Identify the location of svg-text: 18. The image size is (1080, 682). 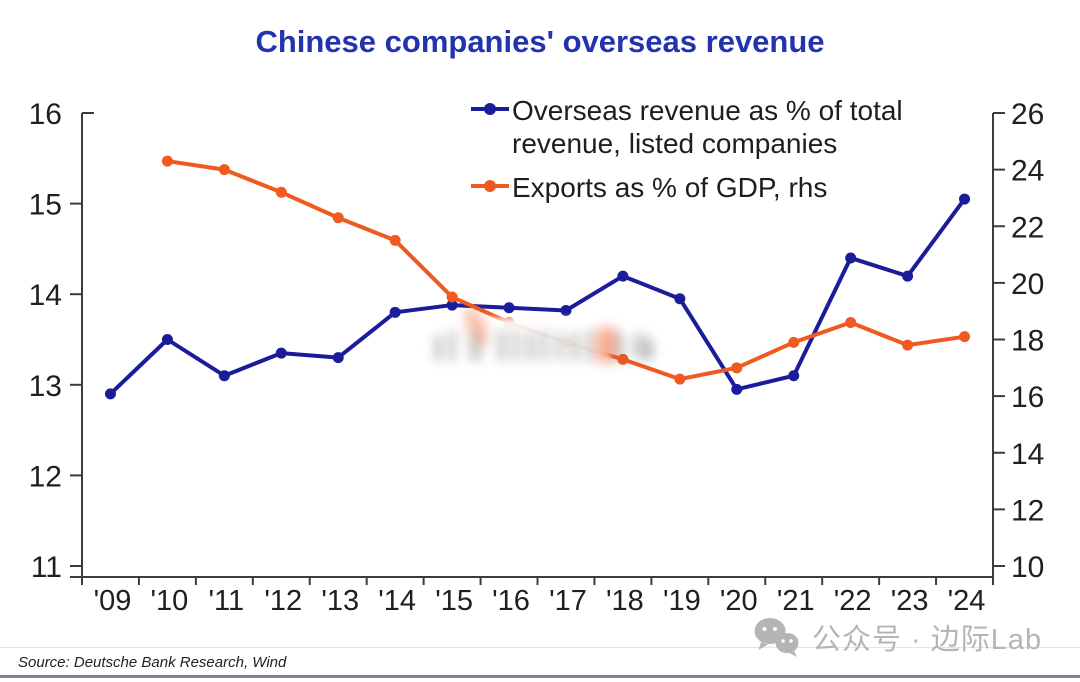
(1027, 341).